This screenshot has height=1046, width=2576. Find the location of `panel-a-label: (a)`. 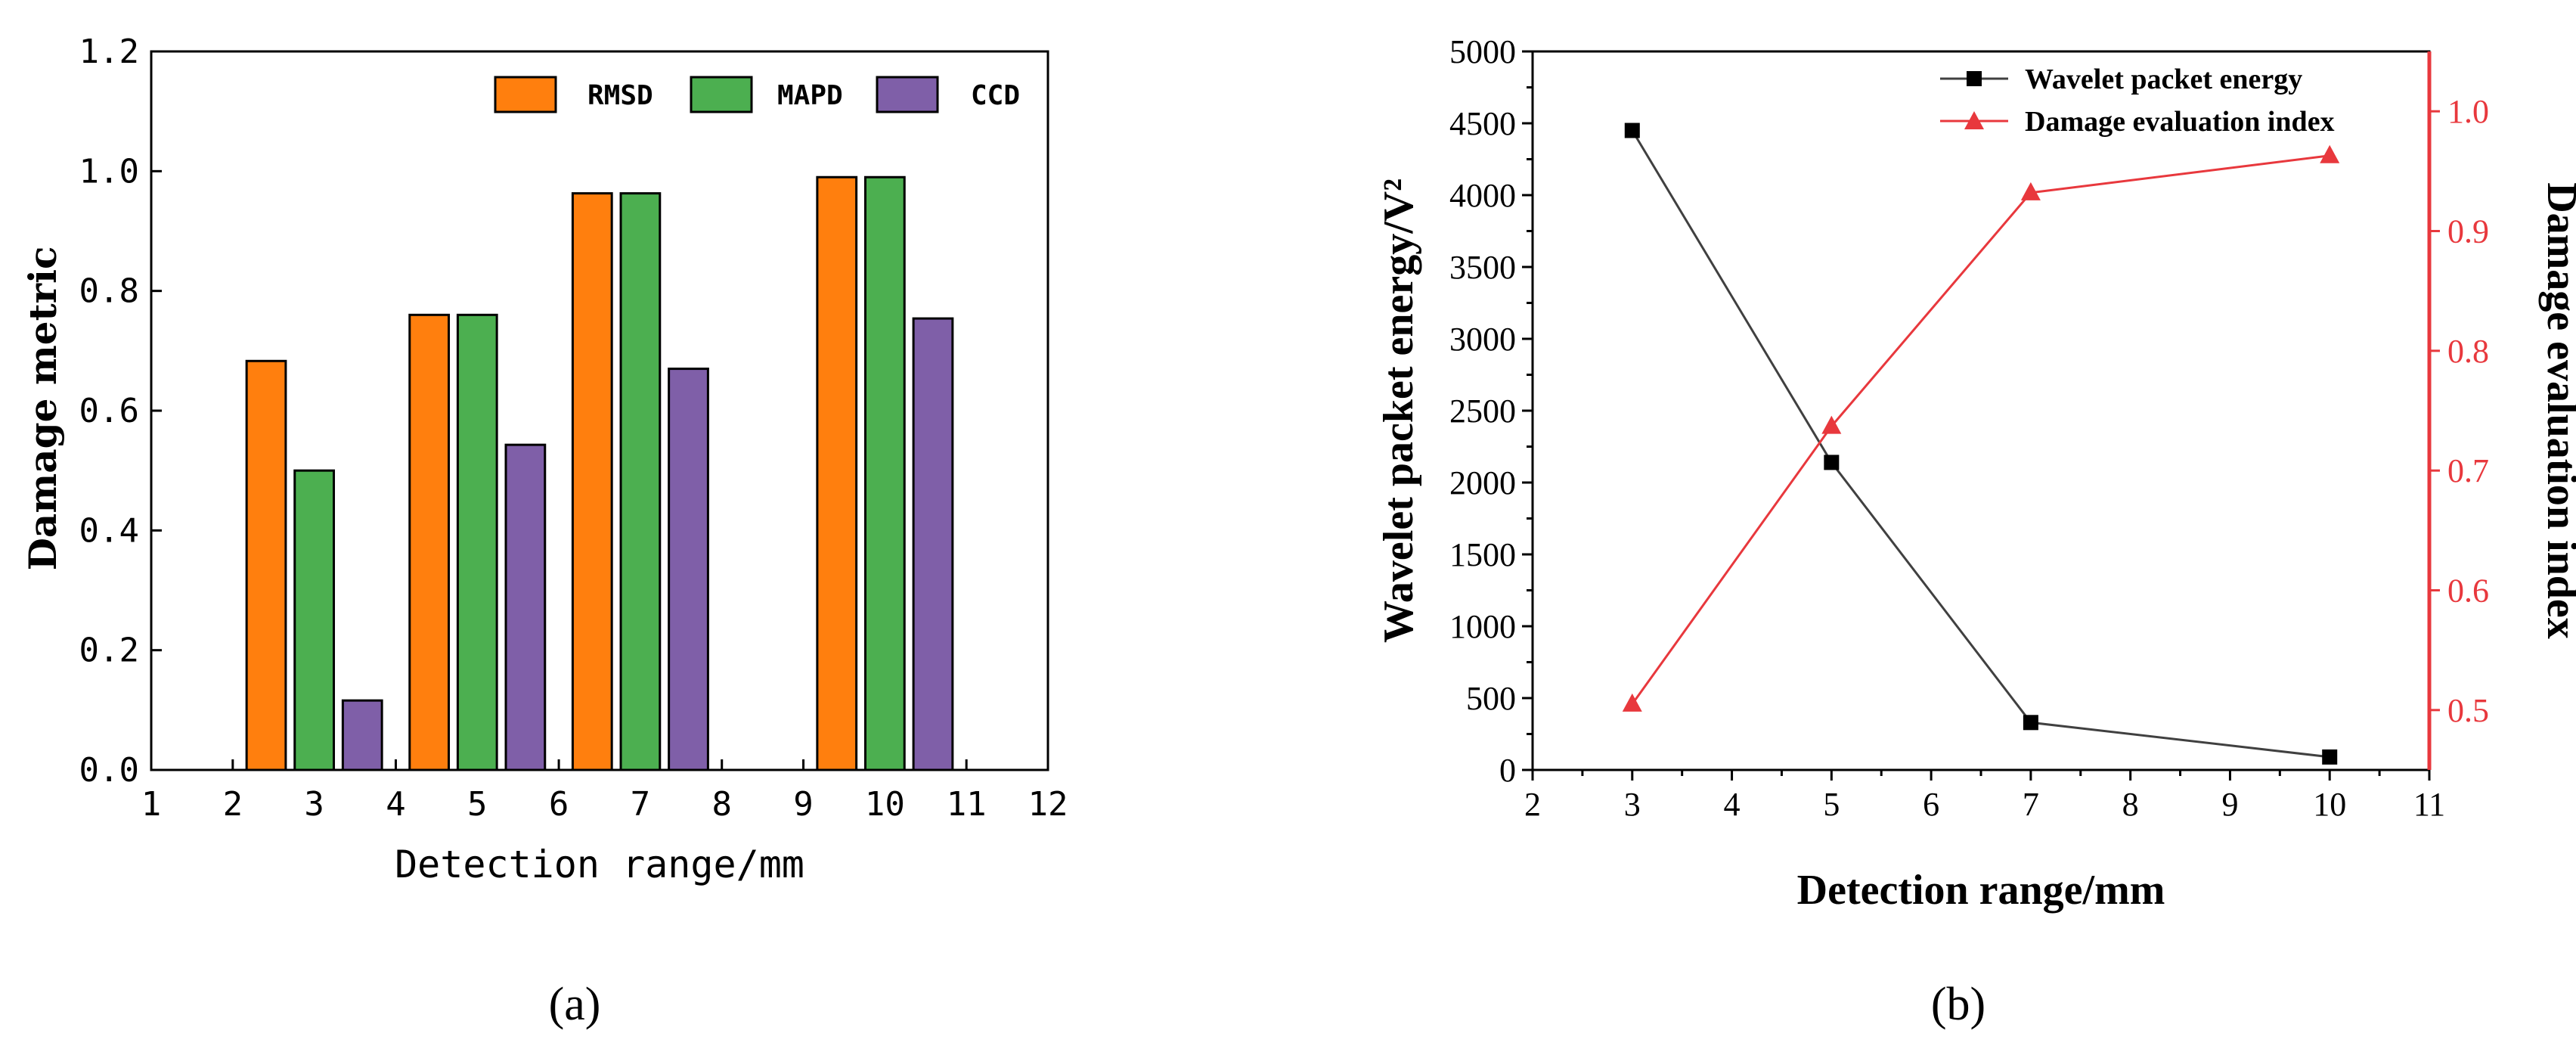

panel-a-label: (a) is located at coordinates (575, 1004).